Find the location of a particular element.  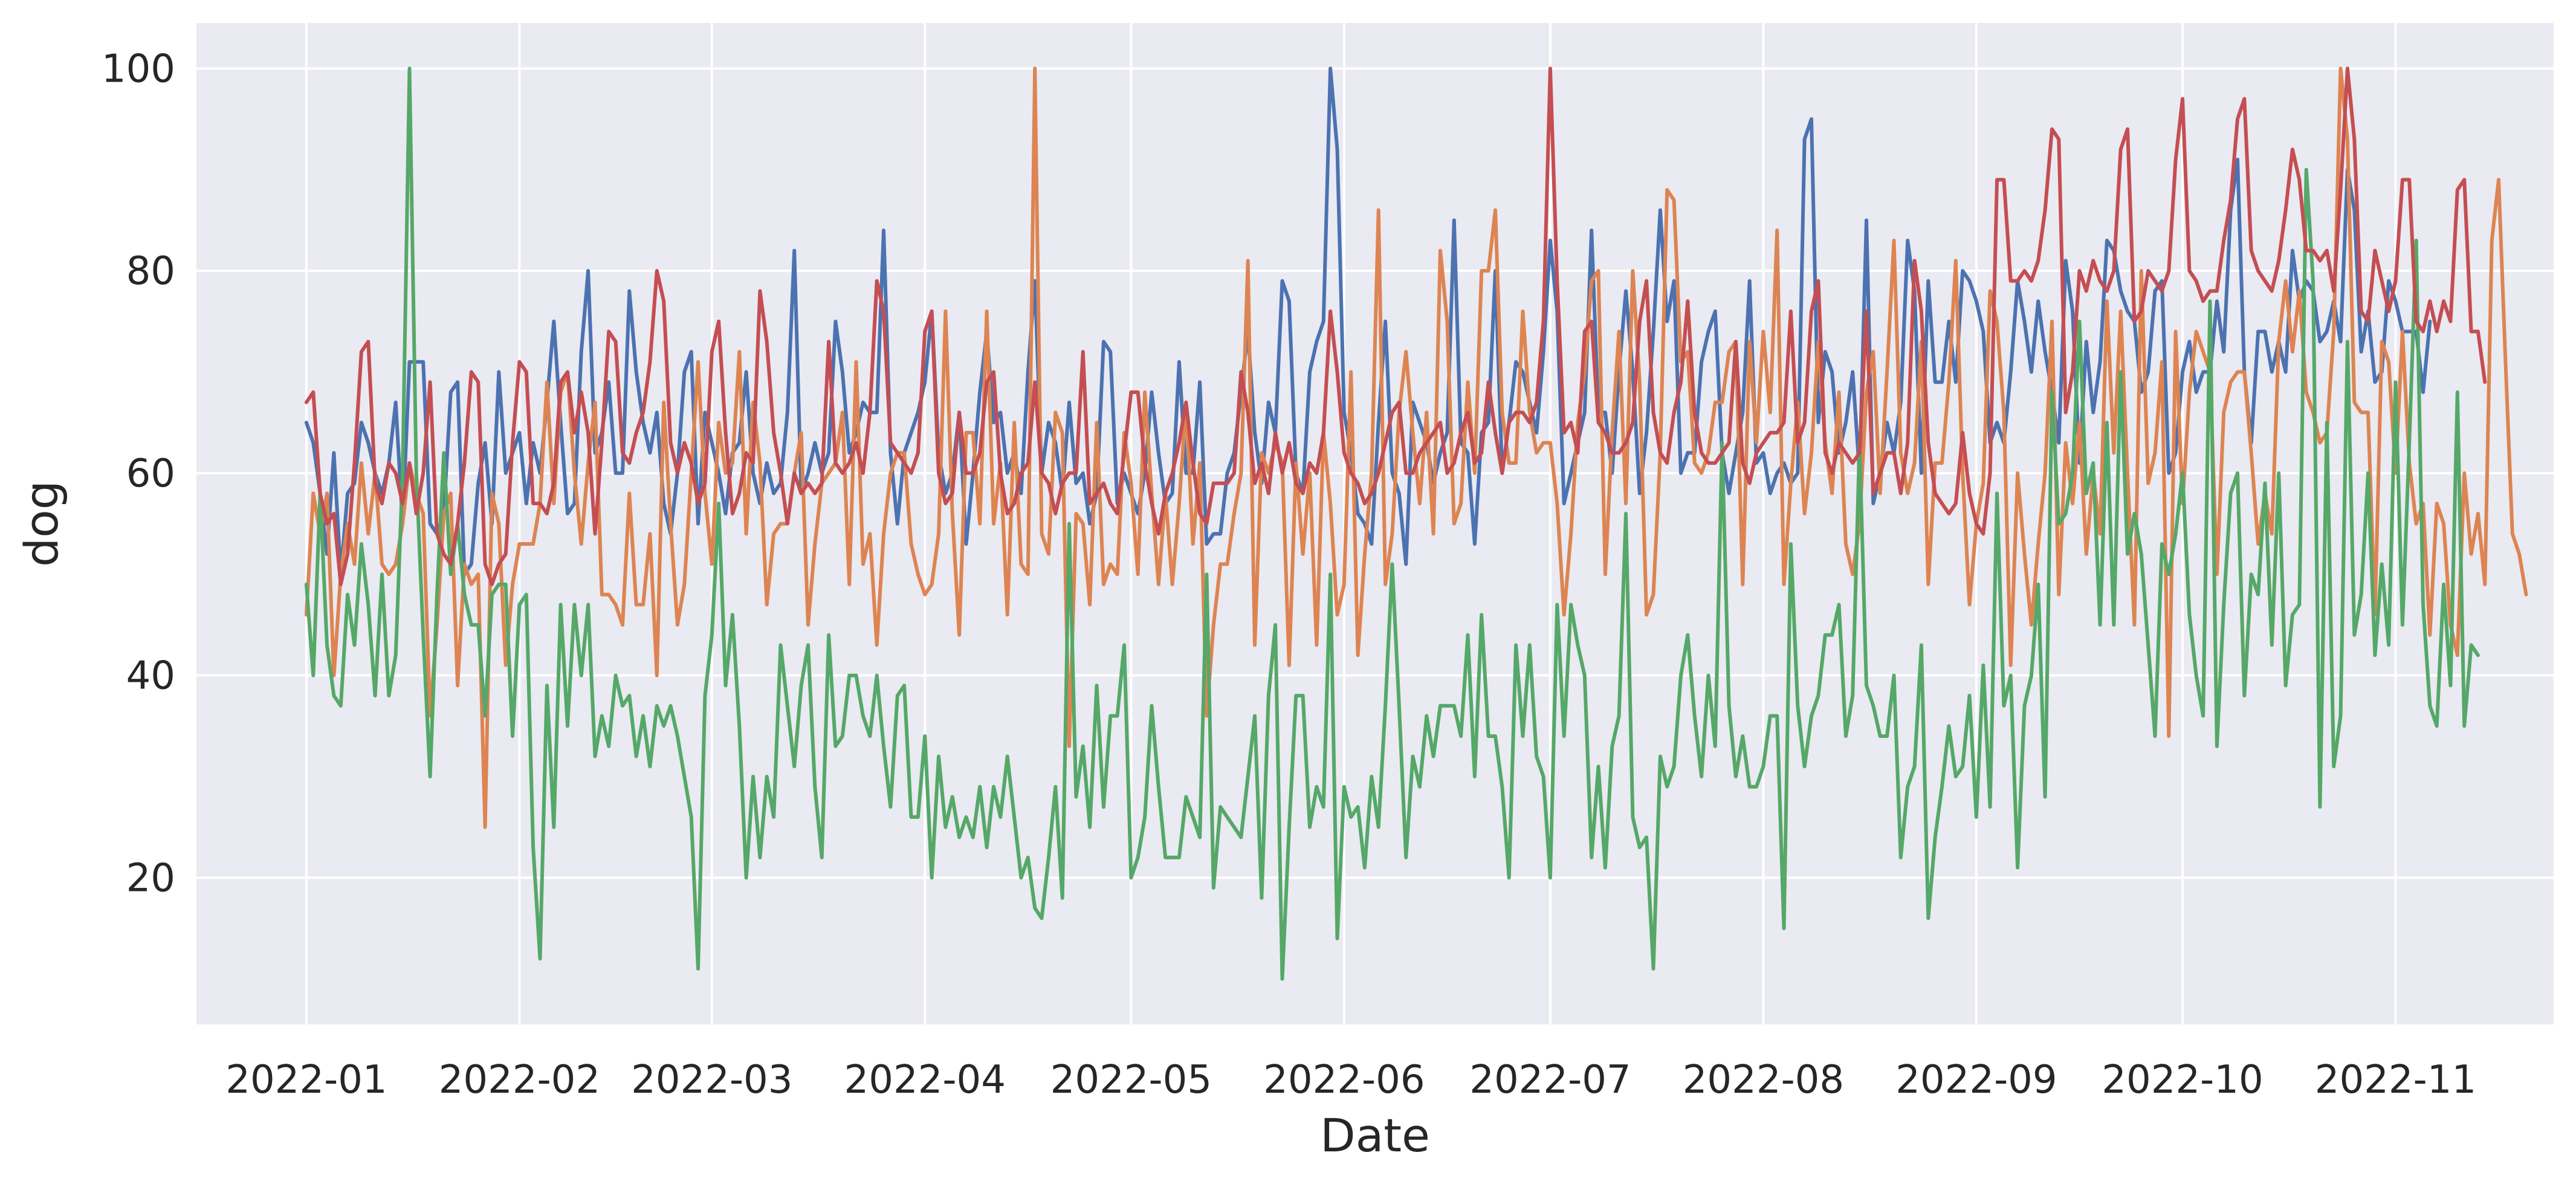

y-axis-title: dog is located at coordinates (41, 523).